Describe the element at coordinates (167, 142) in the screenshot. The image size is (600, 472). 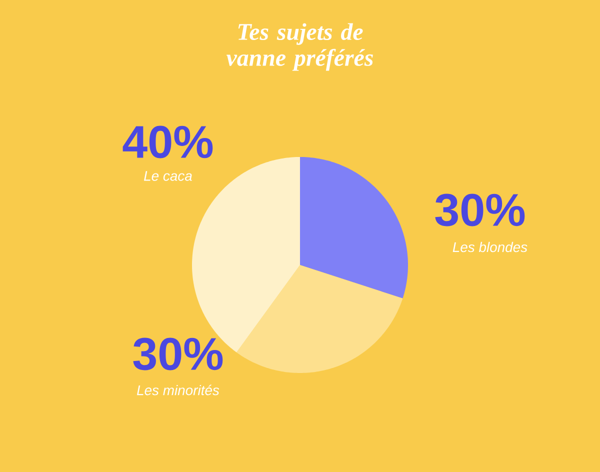
I see `data-label: 40%` at that location.